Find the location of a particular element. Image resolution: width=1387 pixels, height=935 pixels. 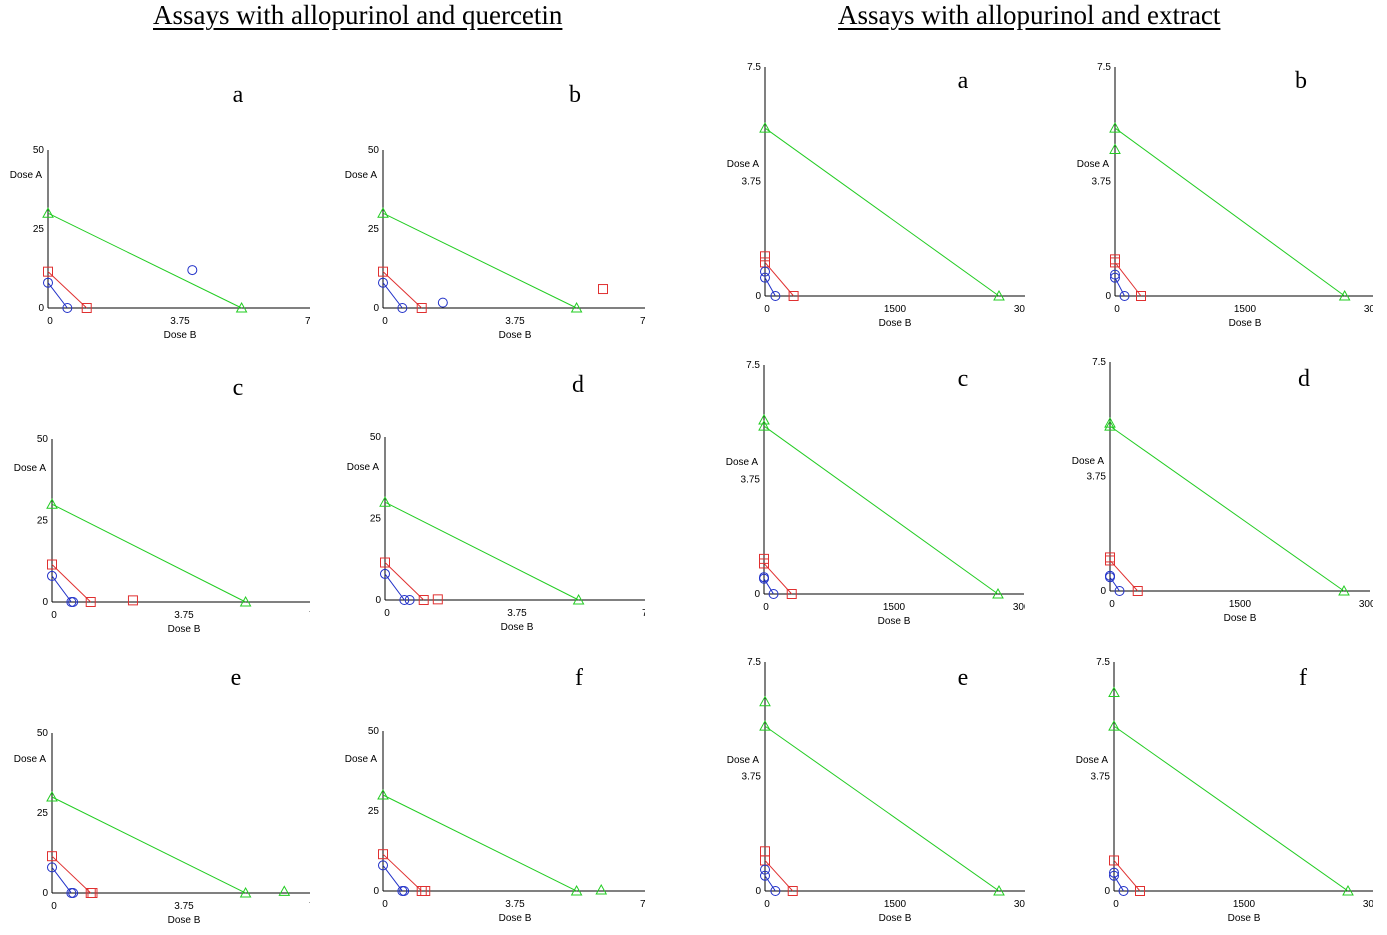

chart-panel-q-a: 0 3.75 7.5 0 25 50 Dose B Dose A a is located at coordinates (160, 211).